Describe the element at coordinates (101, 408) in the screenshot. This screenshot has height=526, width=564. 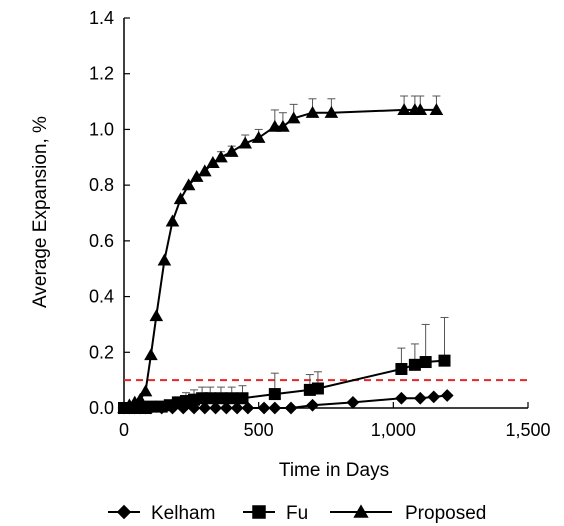
I see `y-tick-label: 0.0` at that location.